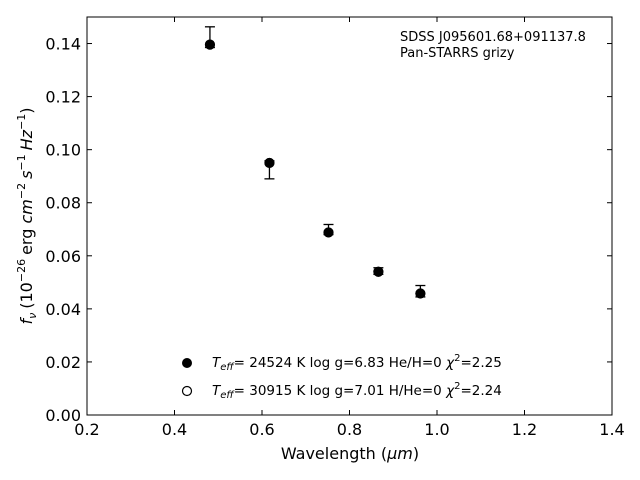 This screenshot has width=640, height=480. What do you see at coordinates (493, 37) in the screenshot?
I see `annotation-line-1: SDSS J095601.68+091137.8` at bounding box center [493, 37].